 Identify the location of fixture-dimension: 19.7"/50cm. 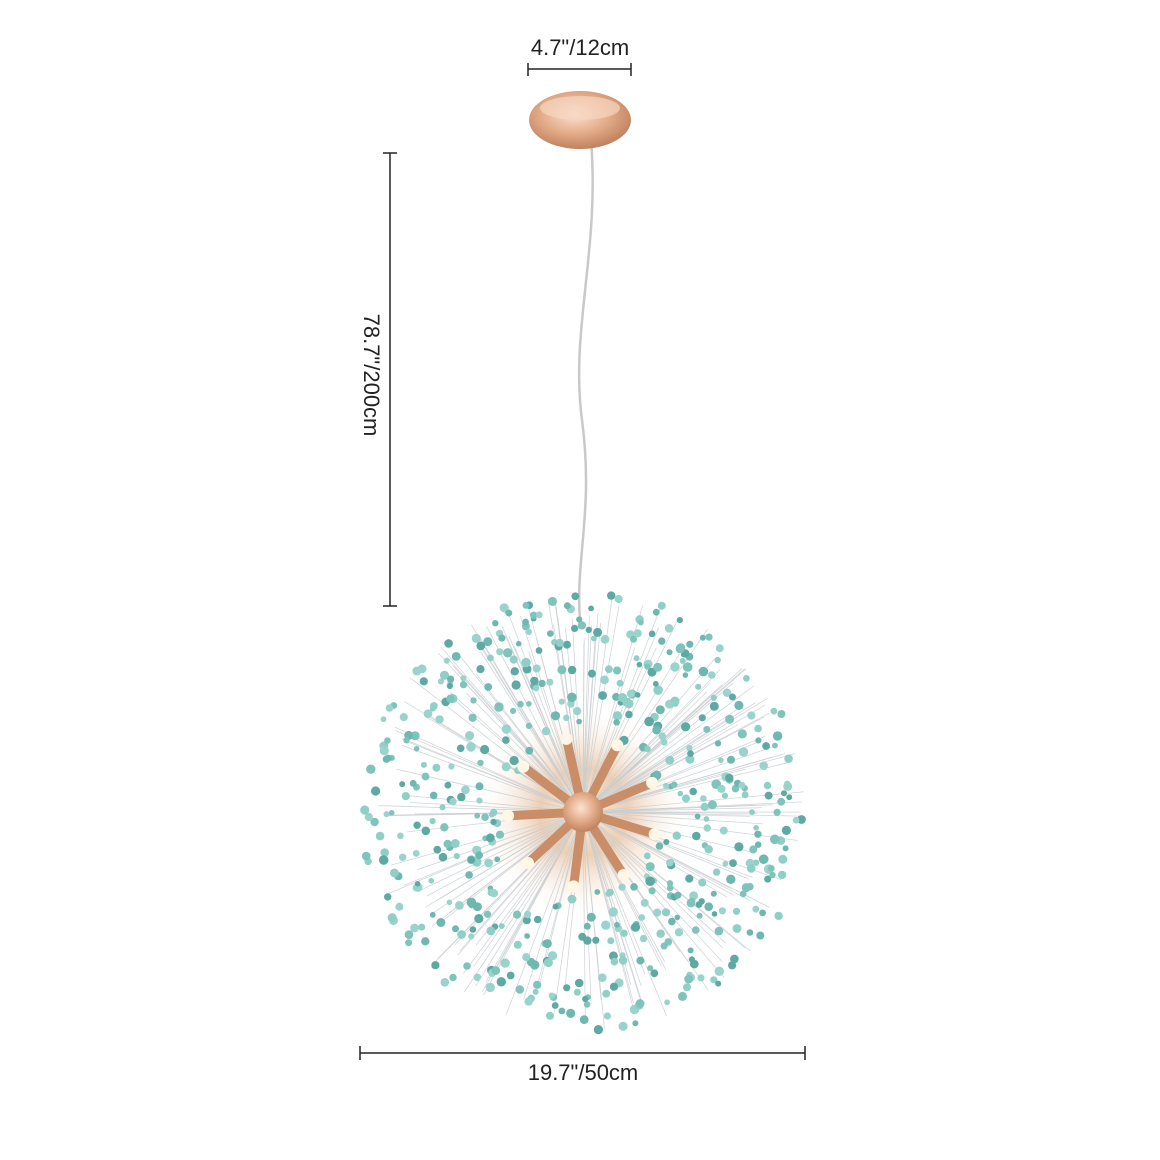
(582, 1065).